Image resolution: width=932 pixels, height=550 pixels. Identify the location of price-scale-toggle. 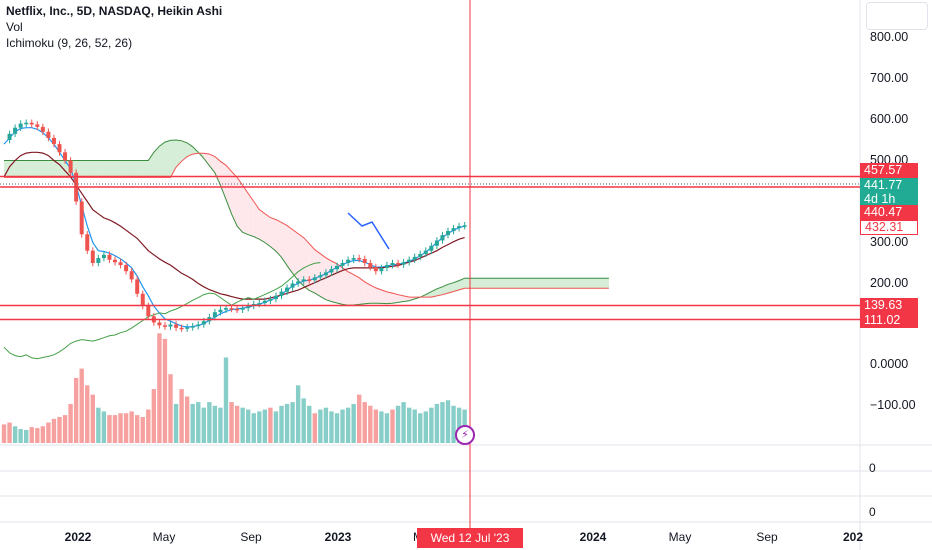
(897, 16).